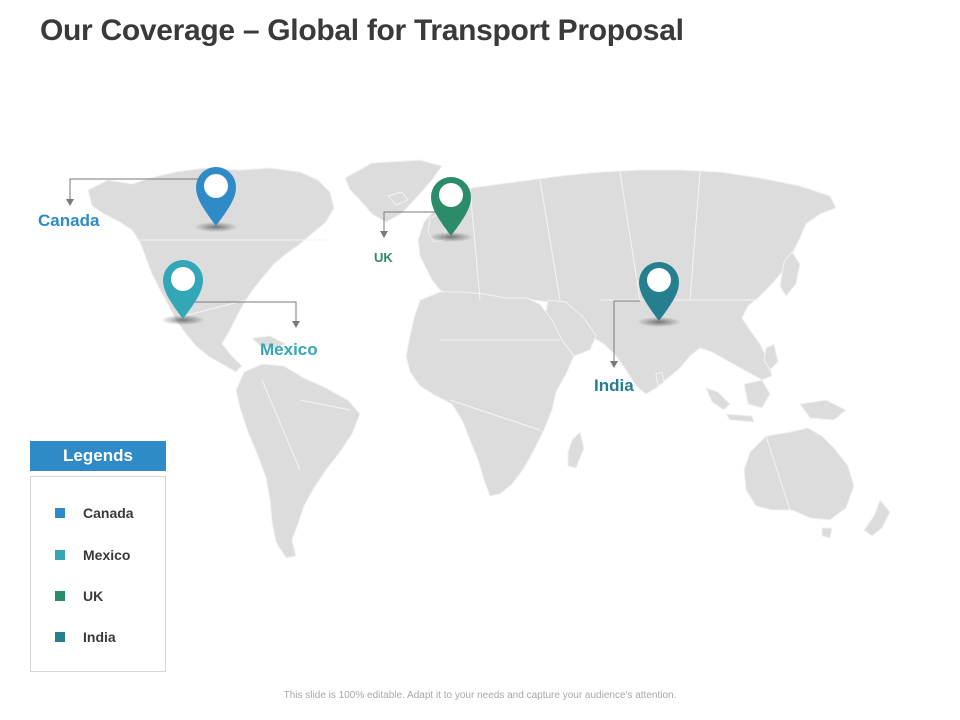  I want to click on india-pin-shadow, so click(659, 322).